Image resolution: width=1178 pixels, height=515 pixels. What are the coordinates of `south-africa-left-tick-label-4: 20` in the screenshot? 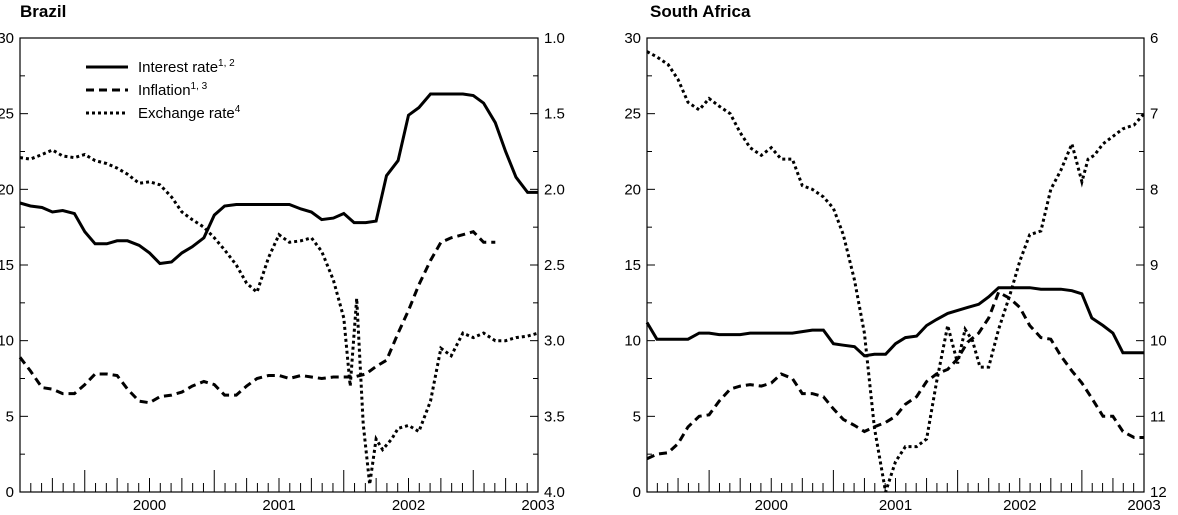 It's located at (632, 189).